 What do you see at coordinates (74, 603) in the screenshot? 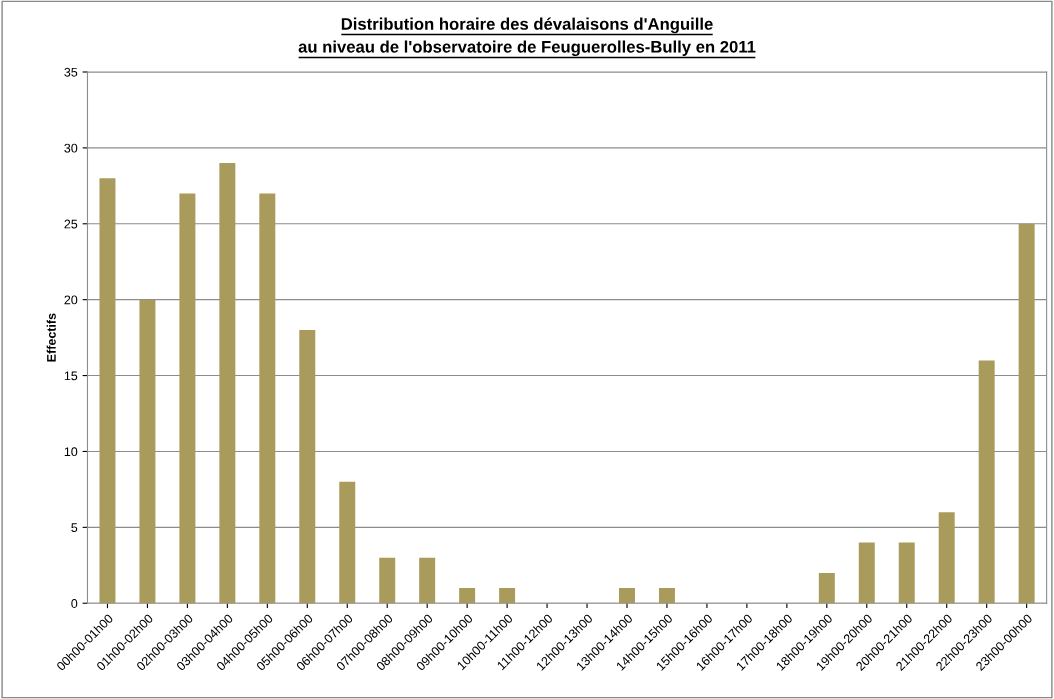
I see `y-tick-label: 0` at bounding box center [74, 603].